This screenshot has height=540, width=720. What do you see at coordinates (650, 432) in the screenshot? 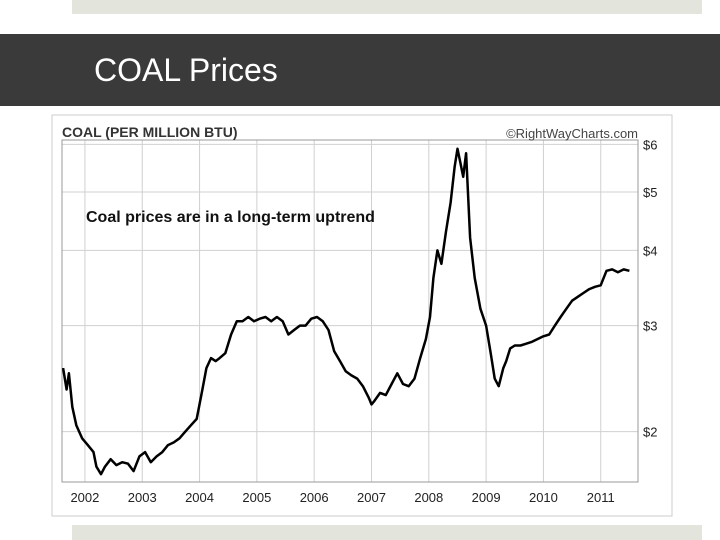
I see `y-tick-label: $2` at bounding box center [650, 432].